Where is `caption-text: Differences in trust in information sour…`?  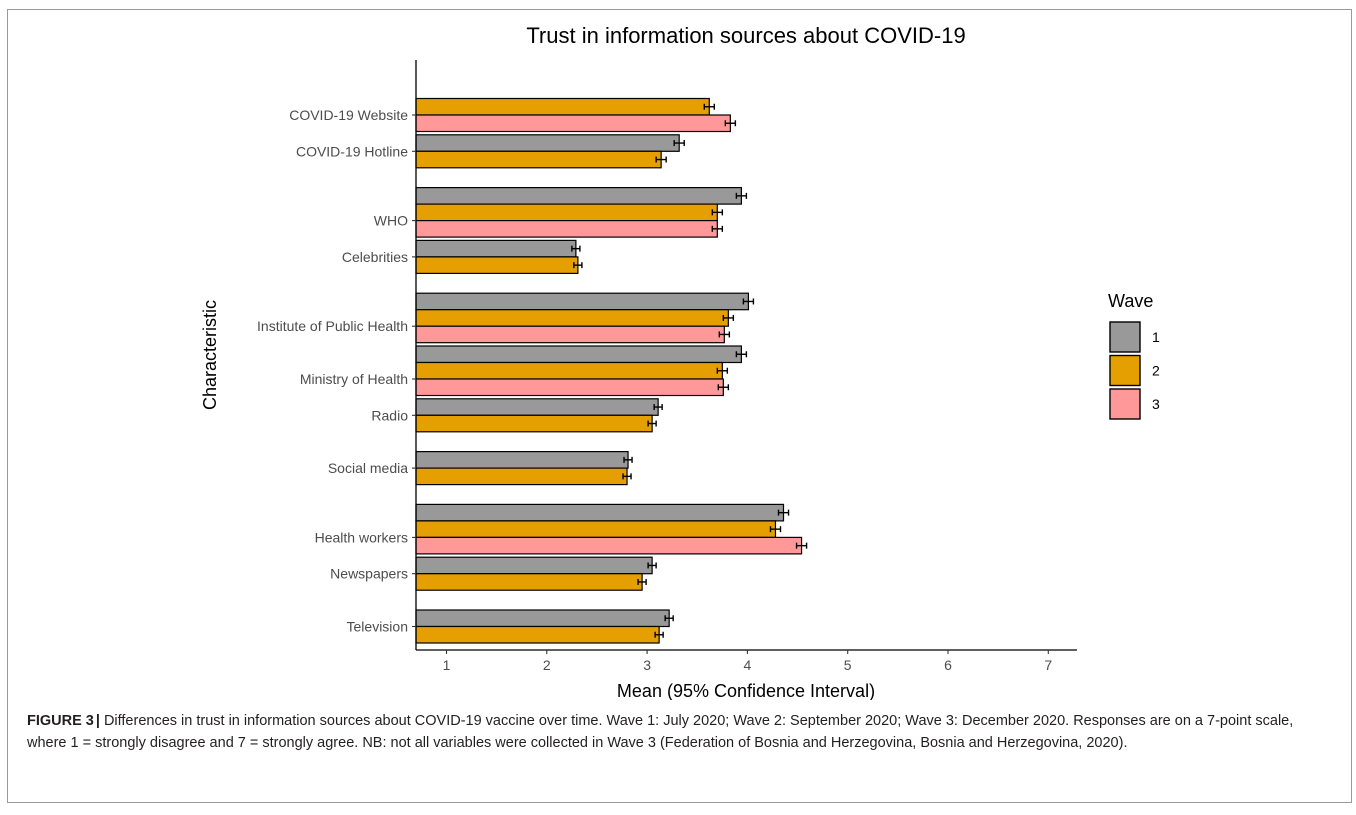 caption-text: Differences in trust in information sour… is located at coordinates (660, 732).